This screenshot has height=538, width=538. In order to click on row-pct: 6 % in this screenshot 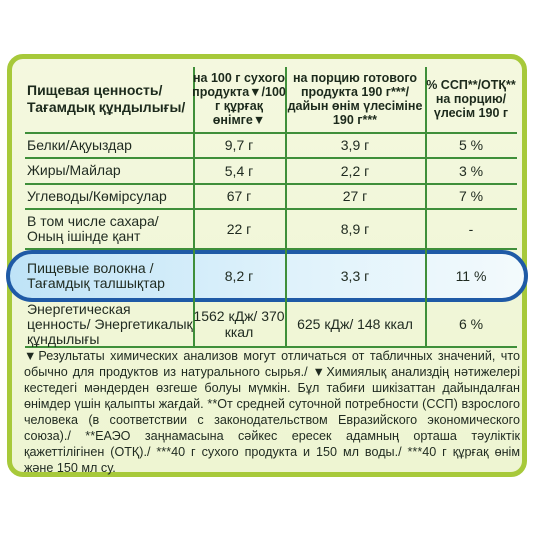, I will do `click(471, 324)`.